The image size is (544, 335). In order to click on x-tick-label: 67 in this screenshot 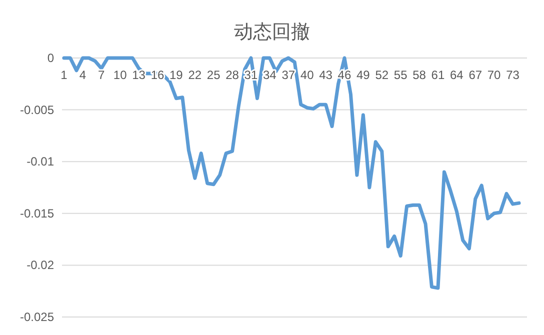, I will do `click(475, 75)`.